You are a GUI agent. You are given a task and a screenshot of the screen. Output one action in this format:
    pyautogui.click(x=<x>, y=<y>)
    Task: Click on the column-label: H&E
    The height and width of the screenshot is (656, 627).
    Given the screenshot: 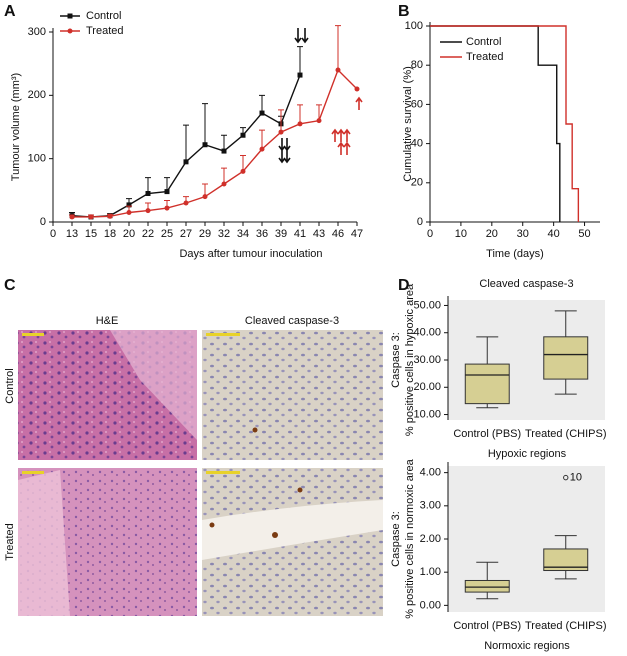 What is the action you would take?
    pyautogui.click(x=107, y=321)
    